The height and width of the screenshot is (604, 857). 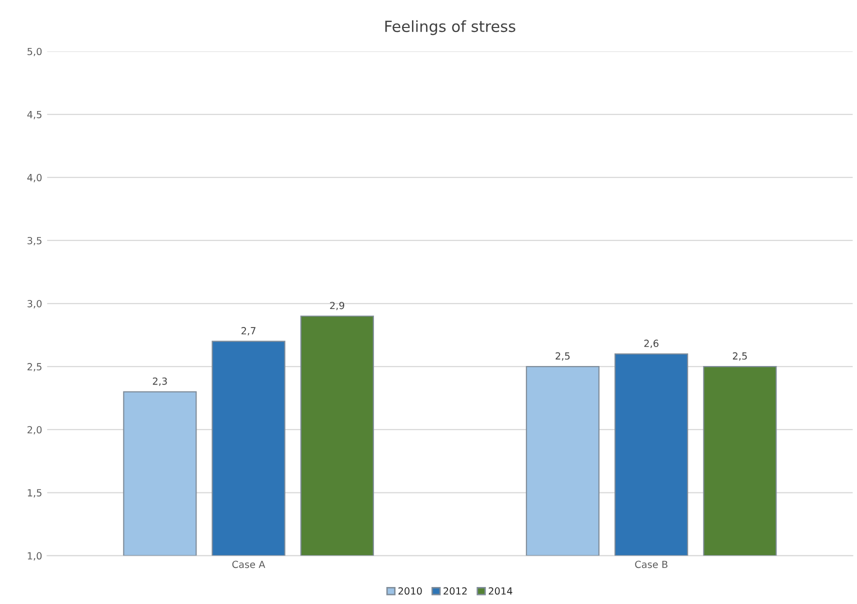 What do you see at coordinates (651, 344) in the screenshot?
I see `data-label: 2,6` at bounding box center [651, 344].